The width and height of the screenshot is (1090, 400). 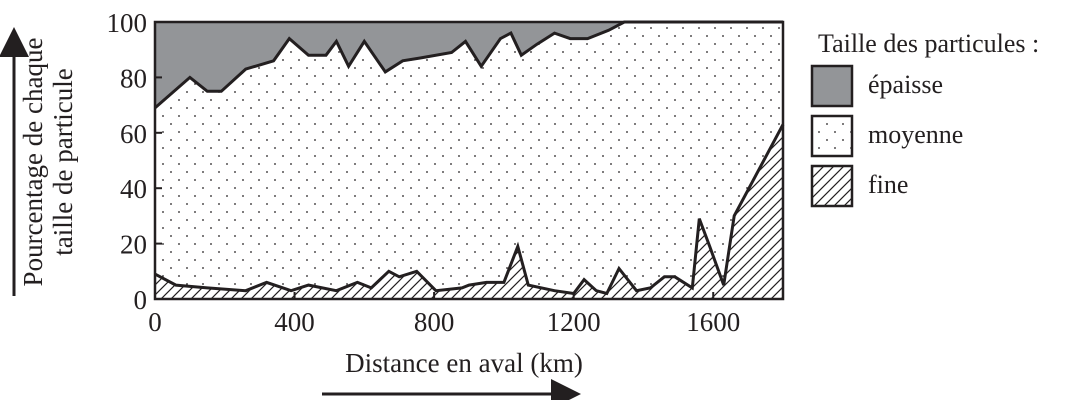 I want to click on x-tick-label: 1600, so click(x=713, y=322).